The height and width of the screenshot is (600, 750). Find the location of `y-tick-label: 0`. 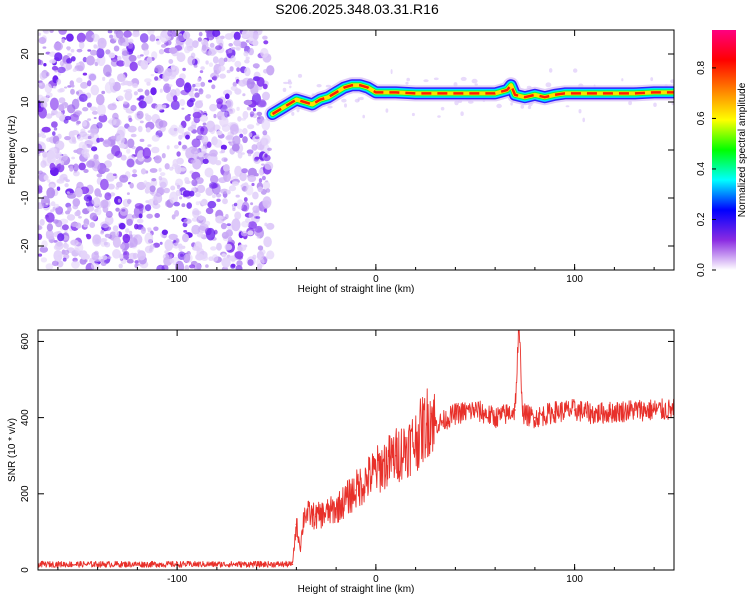

y-tick-label: 0 is located at coordinates (25, 150).